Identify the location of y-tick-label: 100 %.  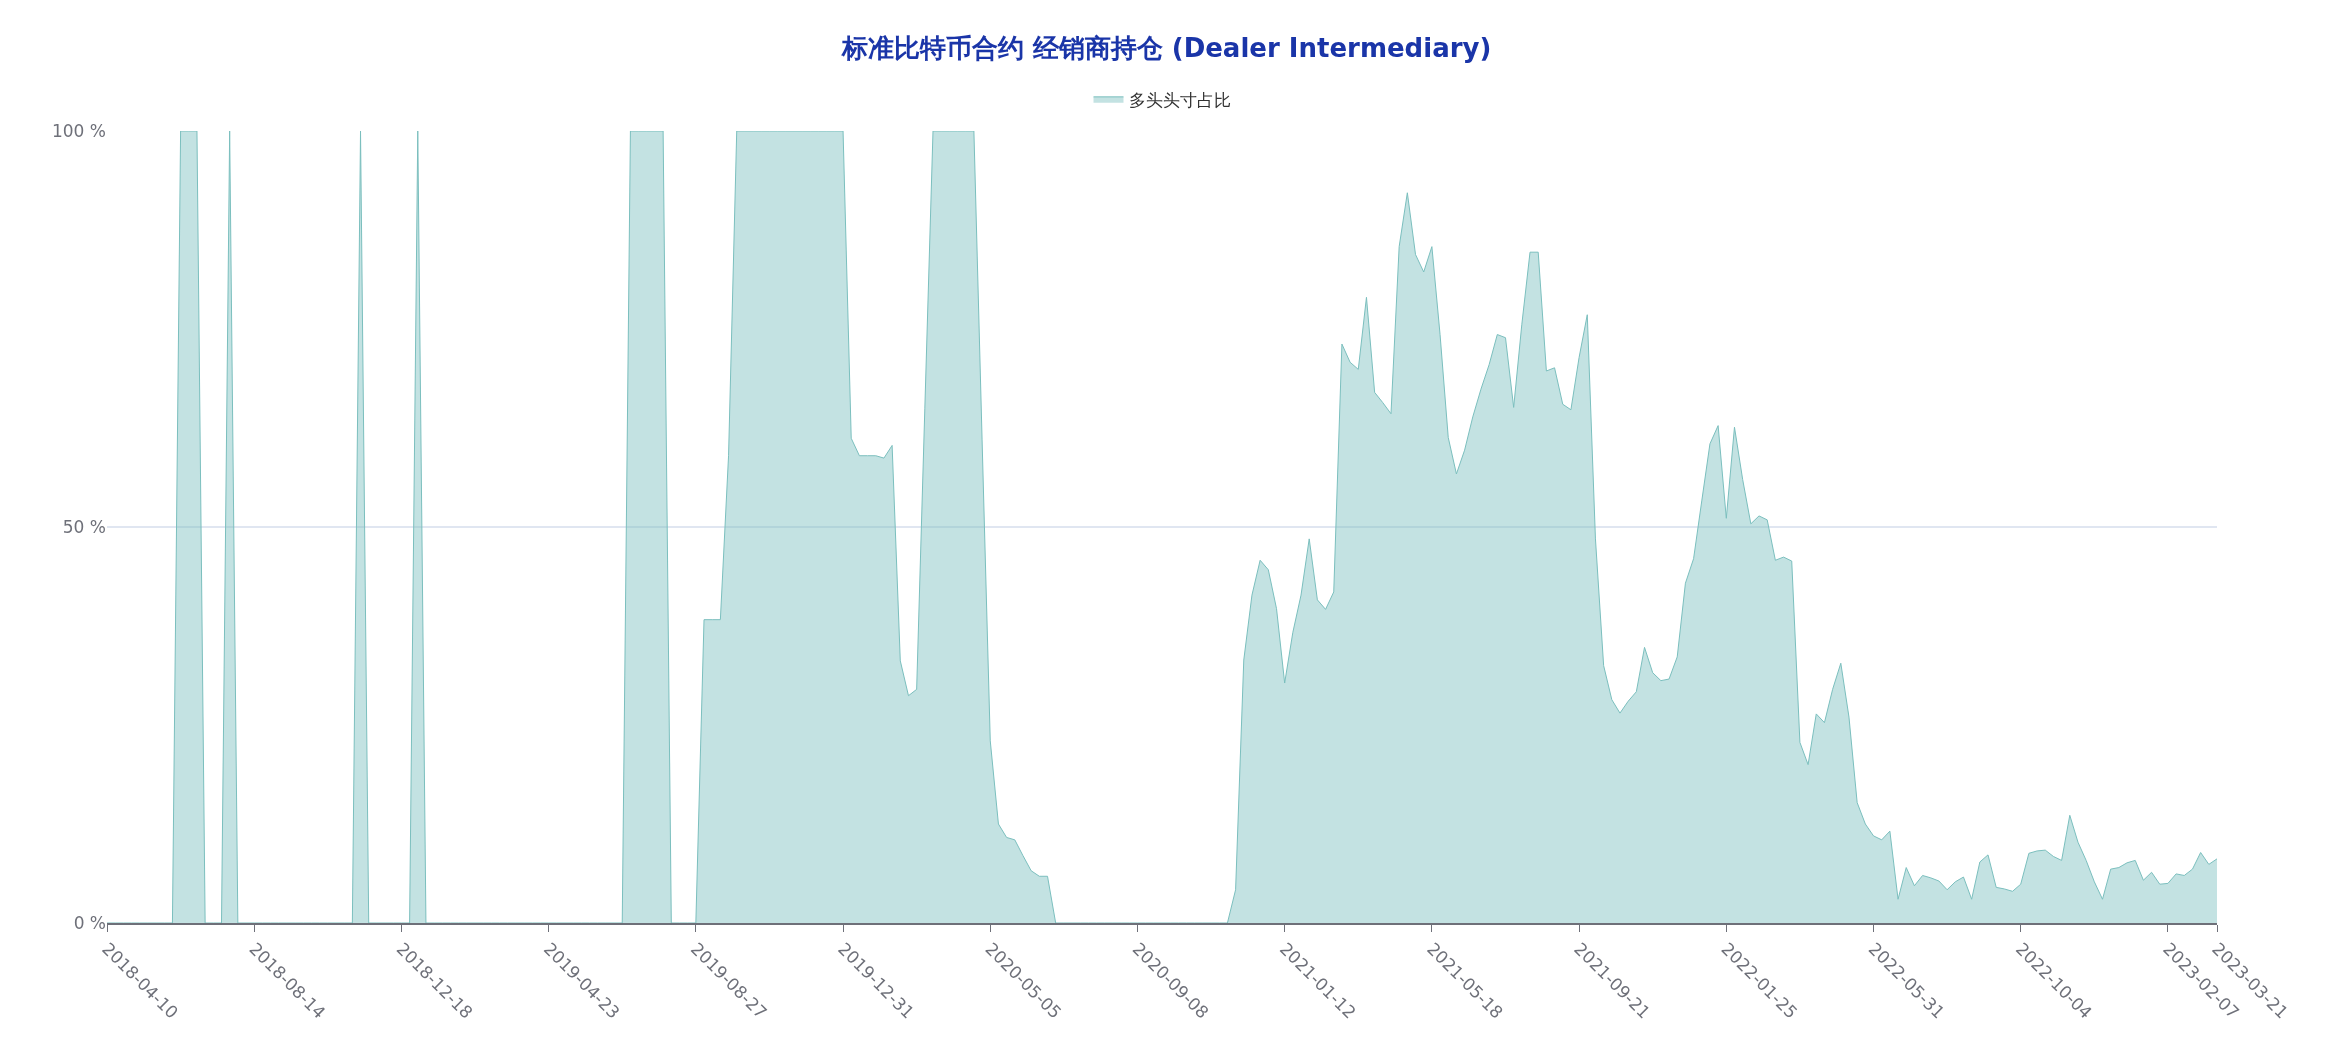
(78, 130).